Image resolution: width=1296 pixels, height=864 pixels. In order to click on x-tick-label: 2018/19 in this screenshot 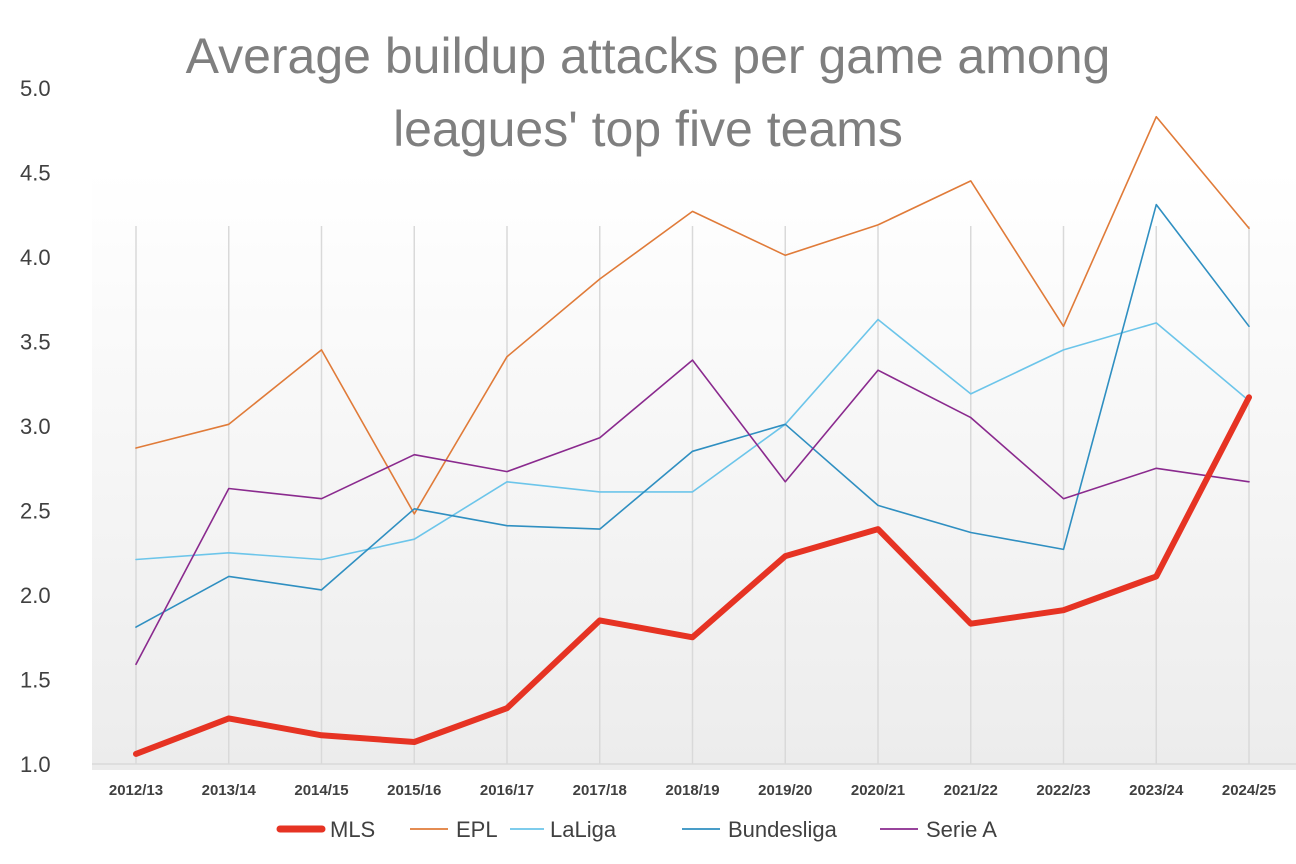, I will do `click(692, 790)`.